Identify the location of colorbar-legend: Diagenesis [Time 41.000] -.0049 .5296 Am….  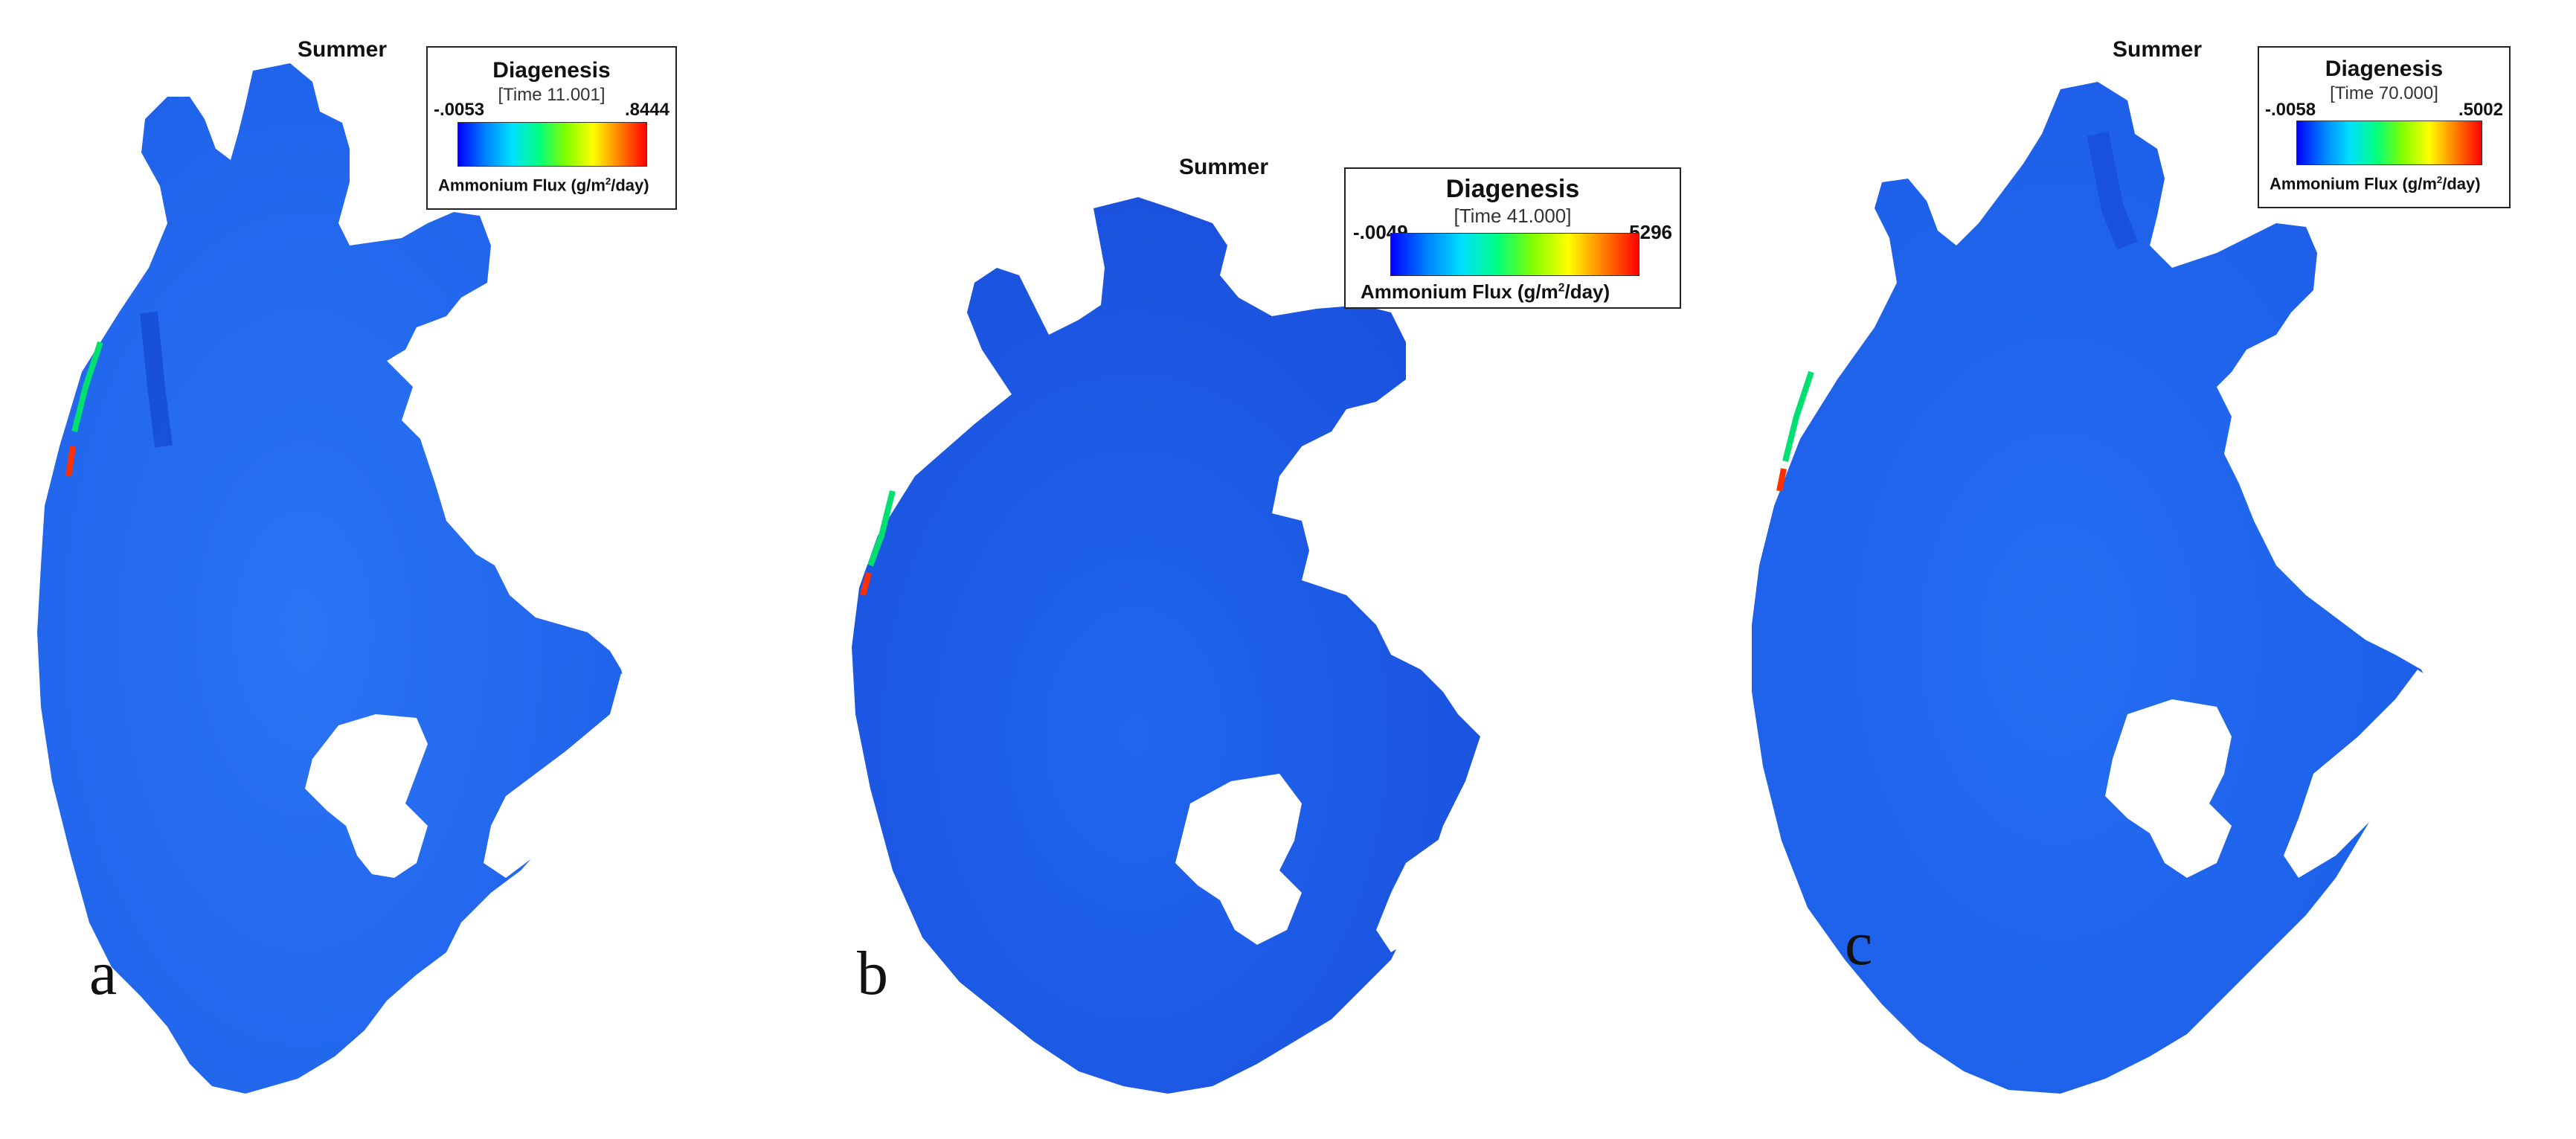
(1512, 238).